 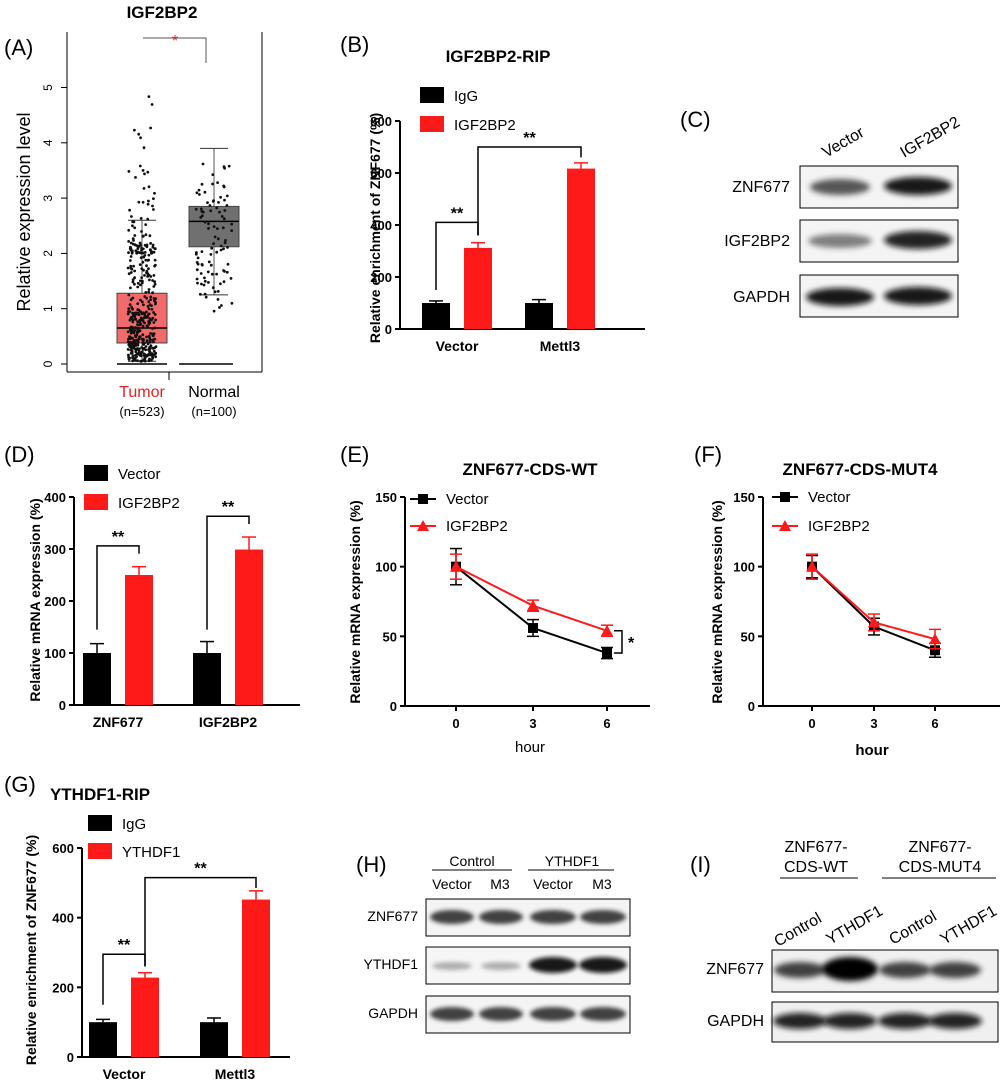 I want to click on panel-g-legend-igg-swatch, so click(x=100, y=823).